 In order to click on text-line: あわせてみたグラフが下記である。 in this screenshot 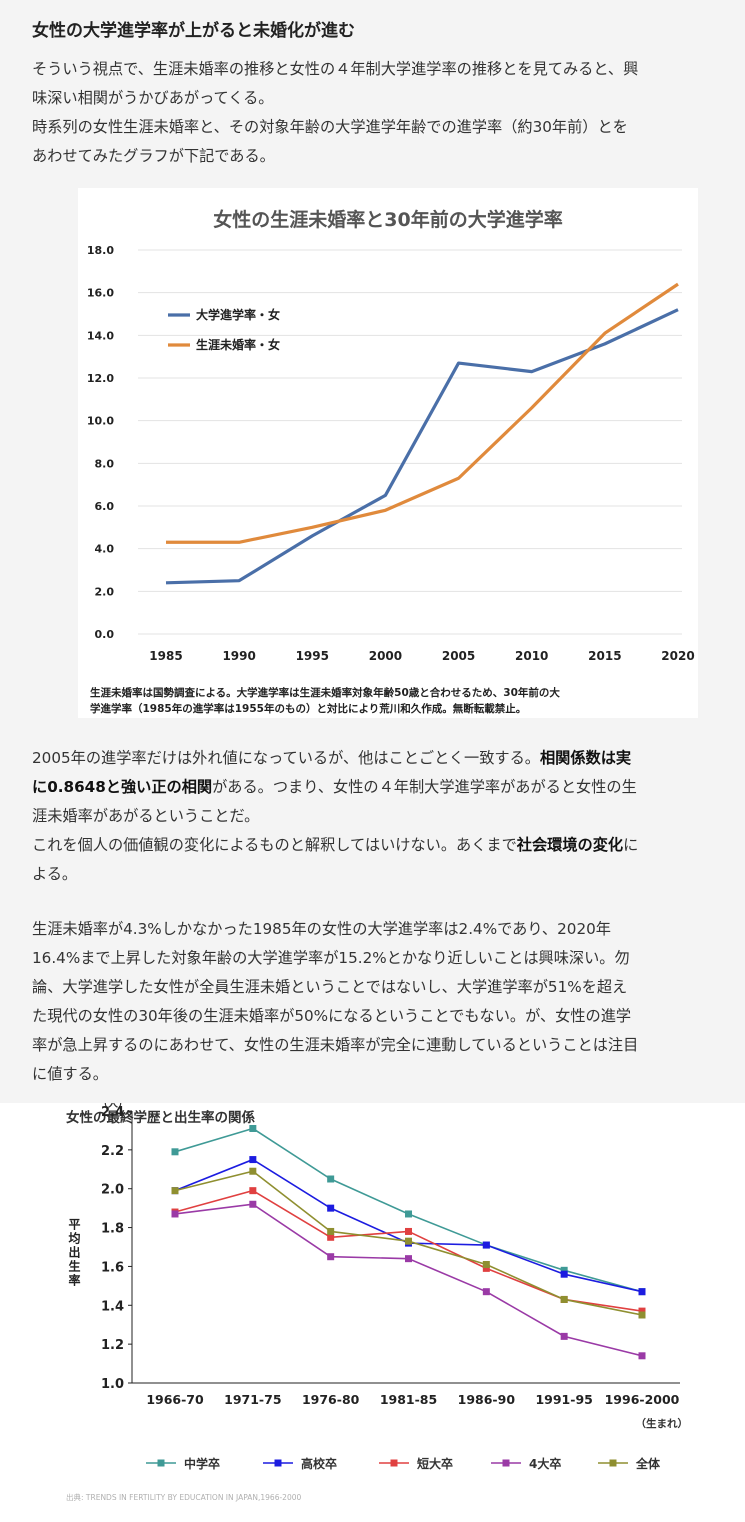, I will do `click(153, 156)`.